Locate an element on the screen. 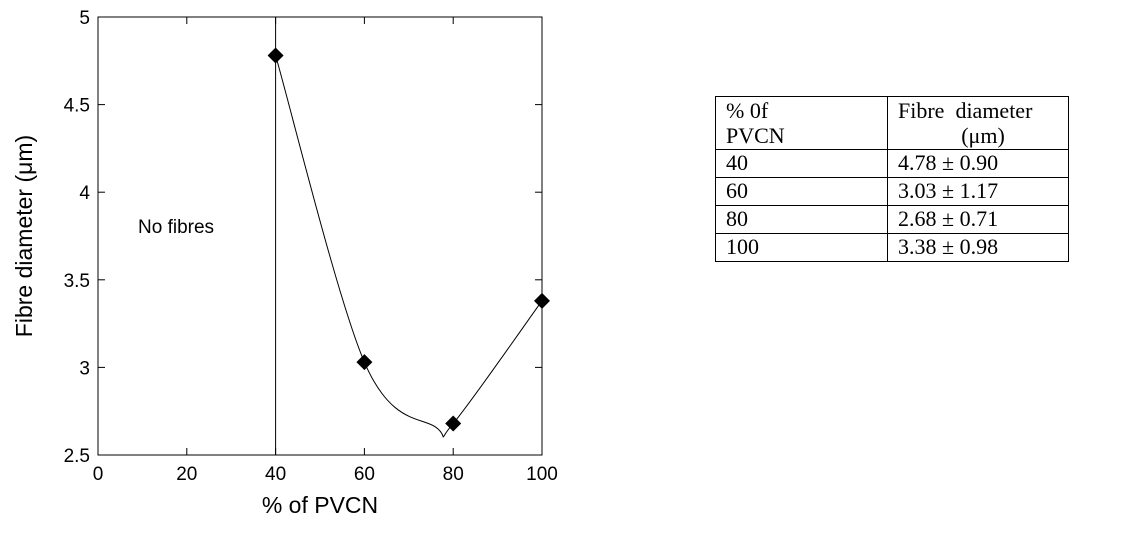  y-axis-label: Fibre diameter (μm) is located at coordinates (24, 236).